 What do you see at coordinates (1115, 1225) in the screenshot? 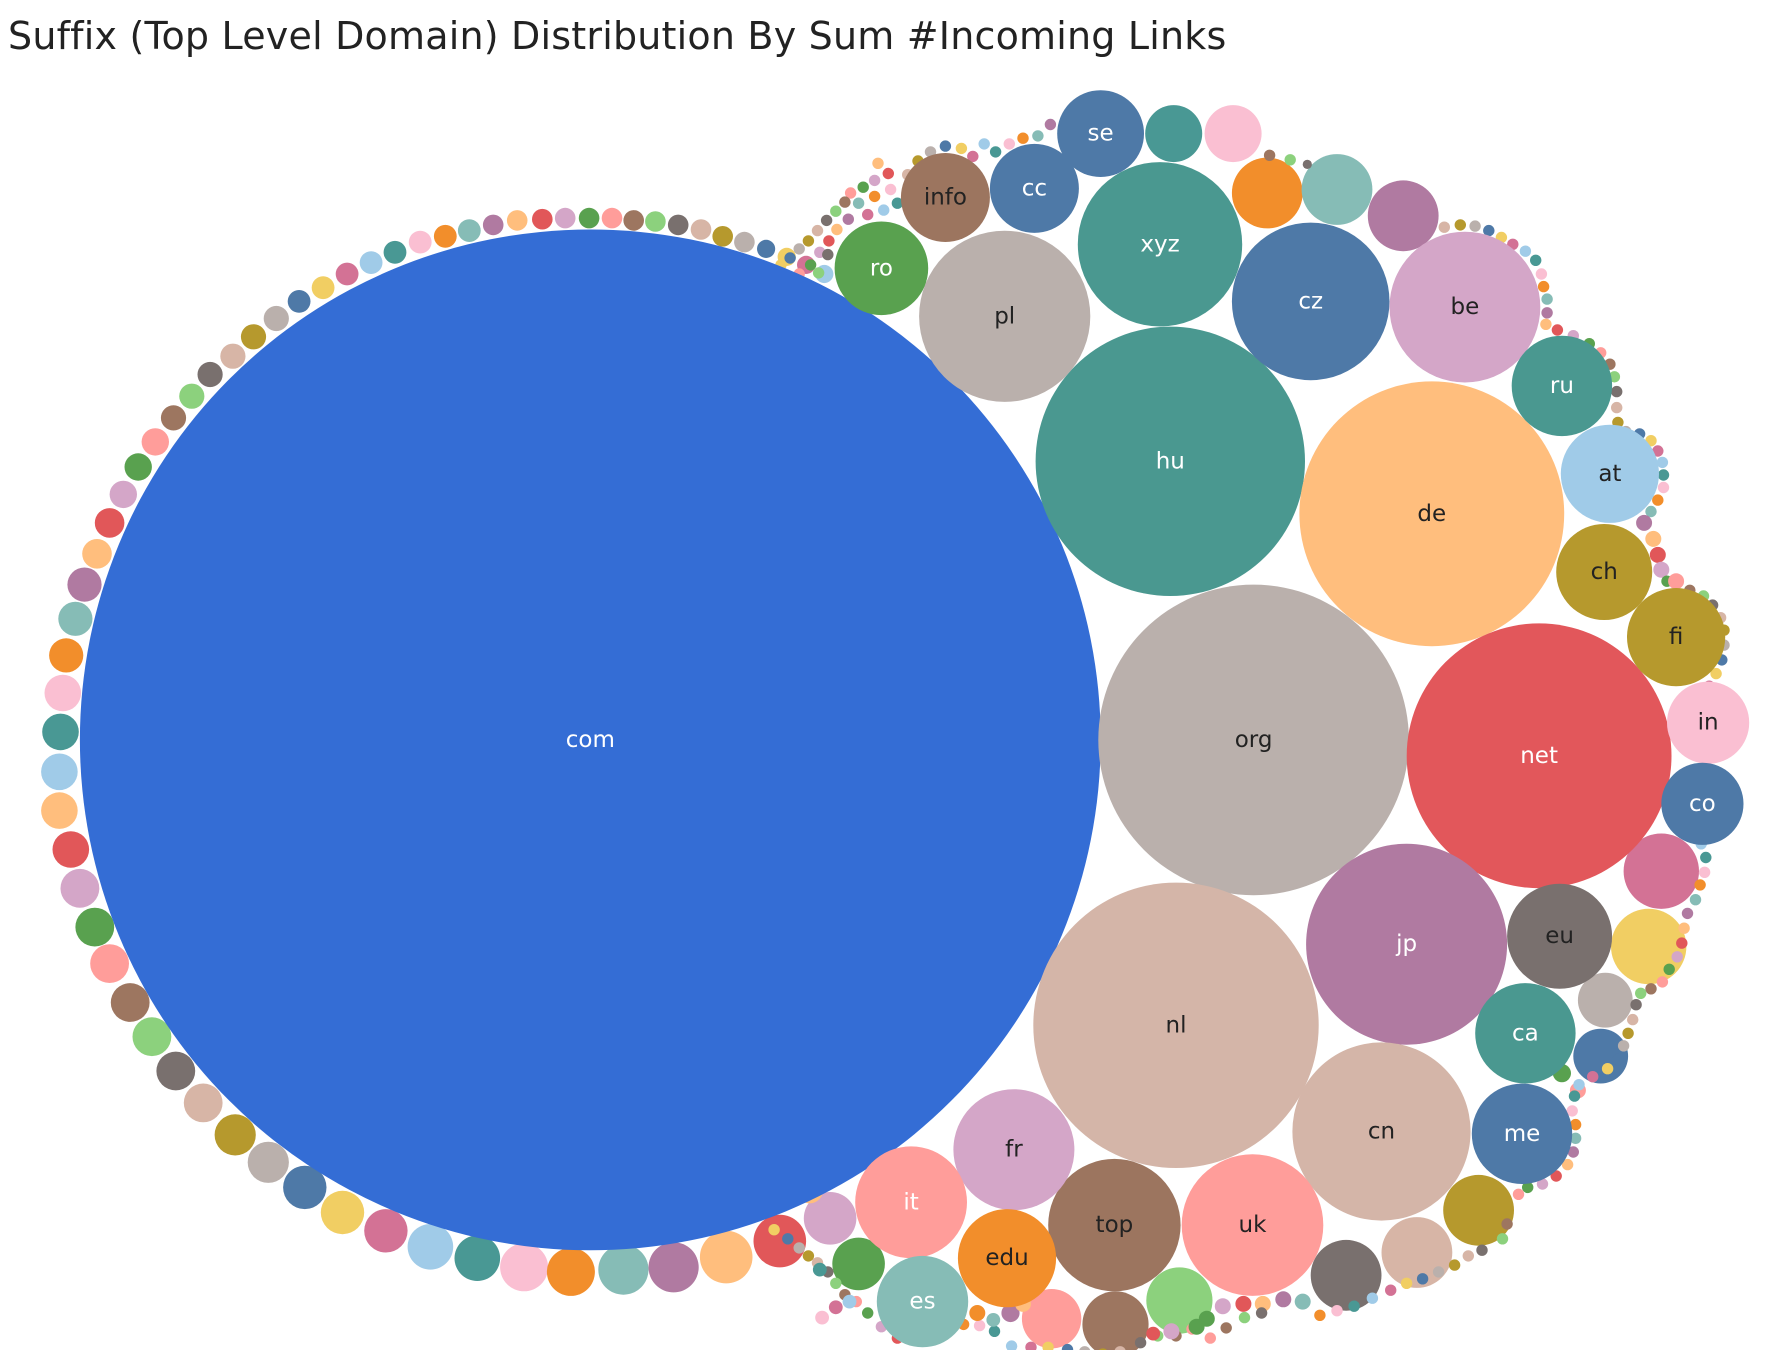
I see `bubble-label-top: top` at bounding box center [1115, 1225].